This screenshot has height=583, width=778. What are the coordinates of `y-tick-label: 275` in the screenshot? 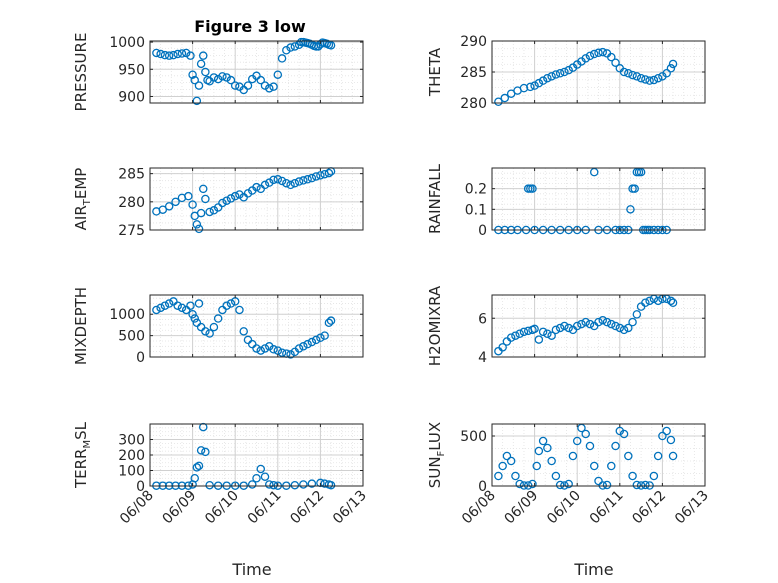 It's located at (131, 231).